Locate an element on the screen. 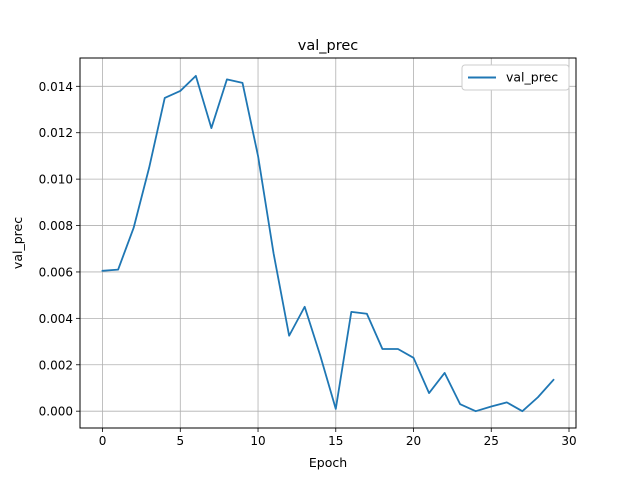  legend-label-val-prec: val_prec is located at coordinates (532, 77).